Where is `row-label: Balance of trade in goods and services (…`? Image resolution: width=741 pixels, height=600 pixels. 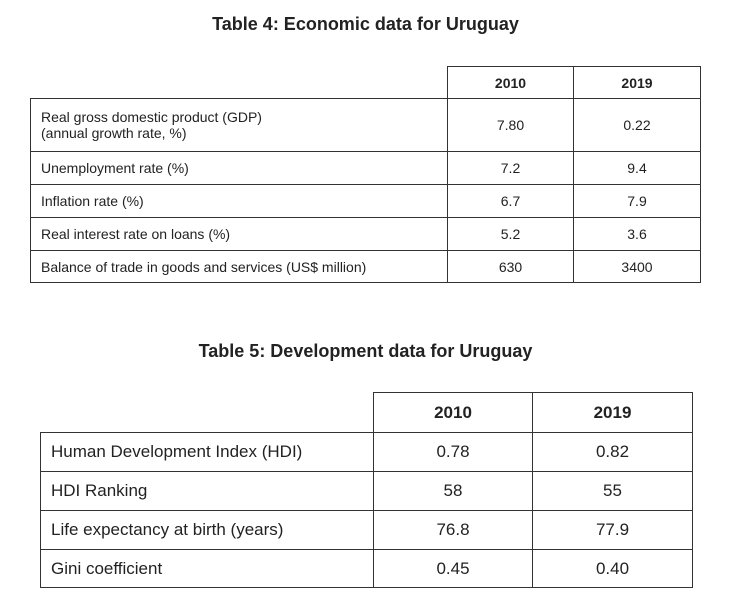
row-label: Balance of trade in goods and services (… is located at coordinates (239, 266).